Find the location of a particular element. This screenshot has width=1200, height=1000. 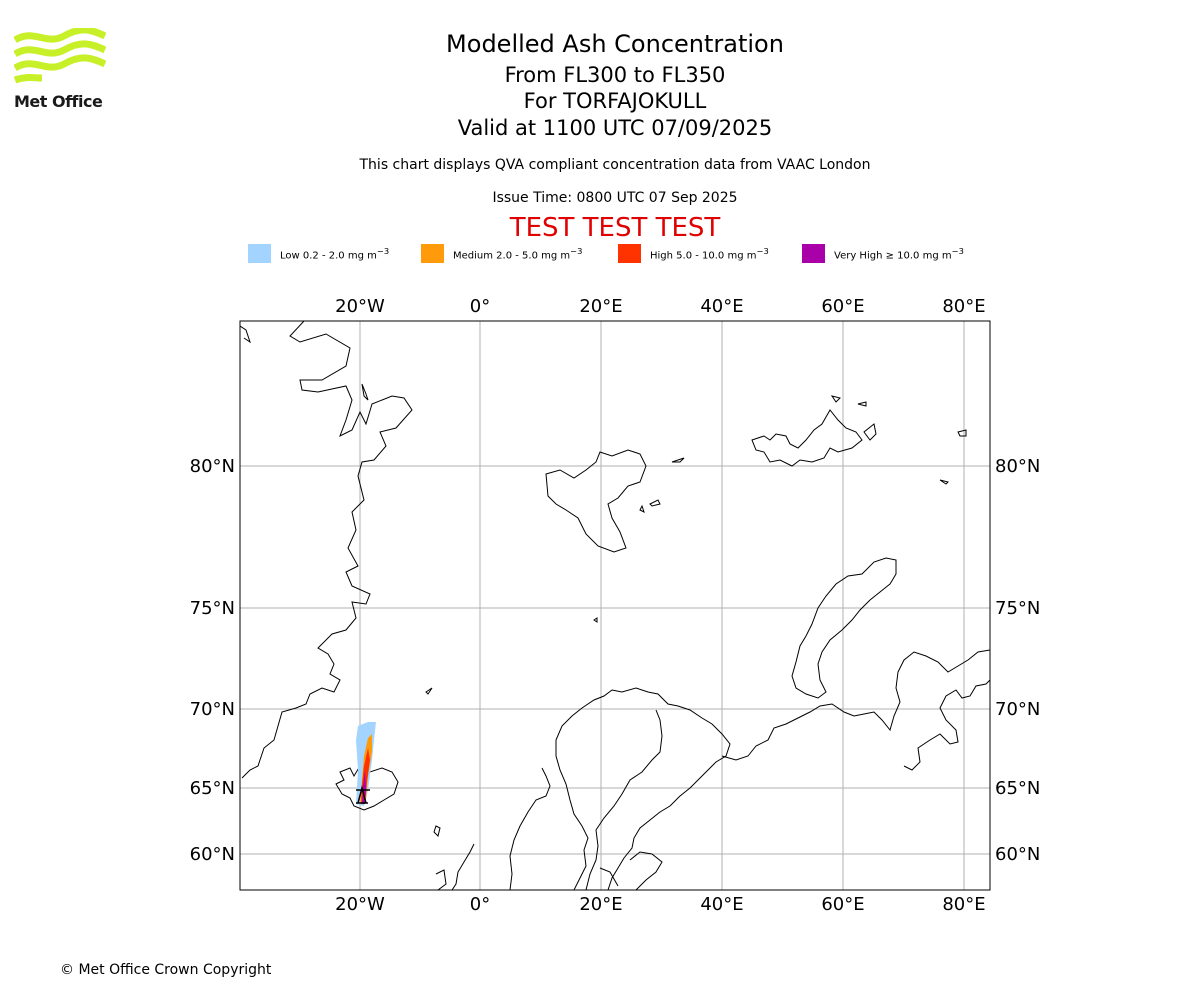

legend-label-medium: Medium 2.0 - 5.0 mg m−3 is located at coordinates (518, 253).